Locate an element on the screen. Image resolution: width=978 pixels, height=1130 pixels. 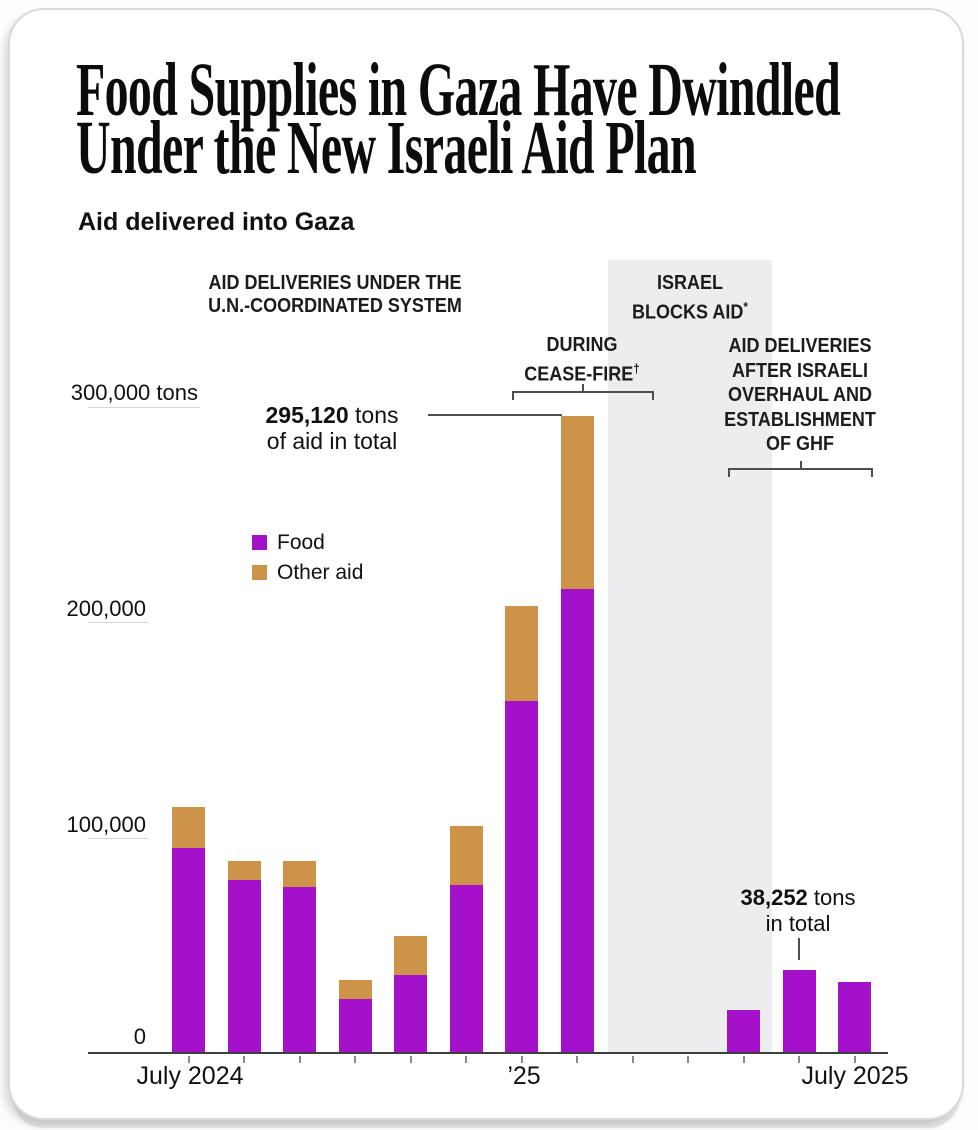
bar-jan-2025-food is located at coordinates (521, 876).